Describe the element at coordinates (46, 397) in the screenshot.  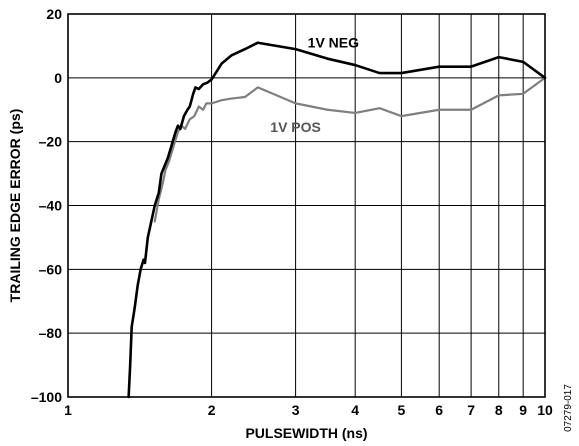
I see `y-tick-label: –100` at that location.